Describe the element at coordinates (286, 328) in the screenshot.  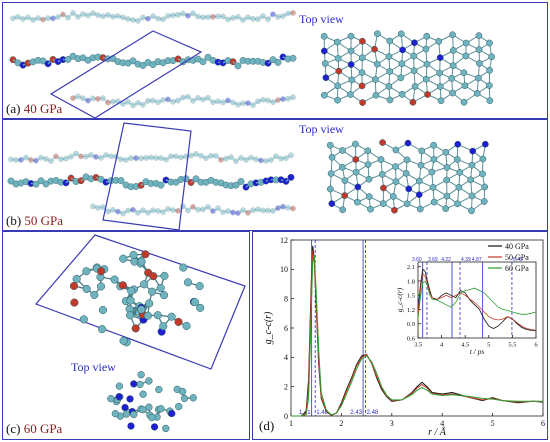
I see `y-tick-label: 6` at that location.